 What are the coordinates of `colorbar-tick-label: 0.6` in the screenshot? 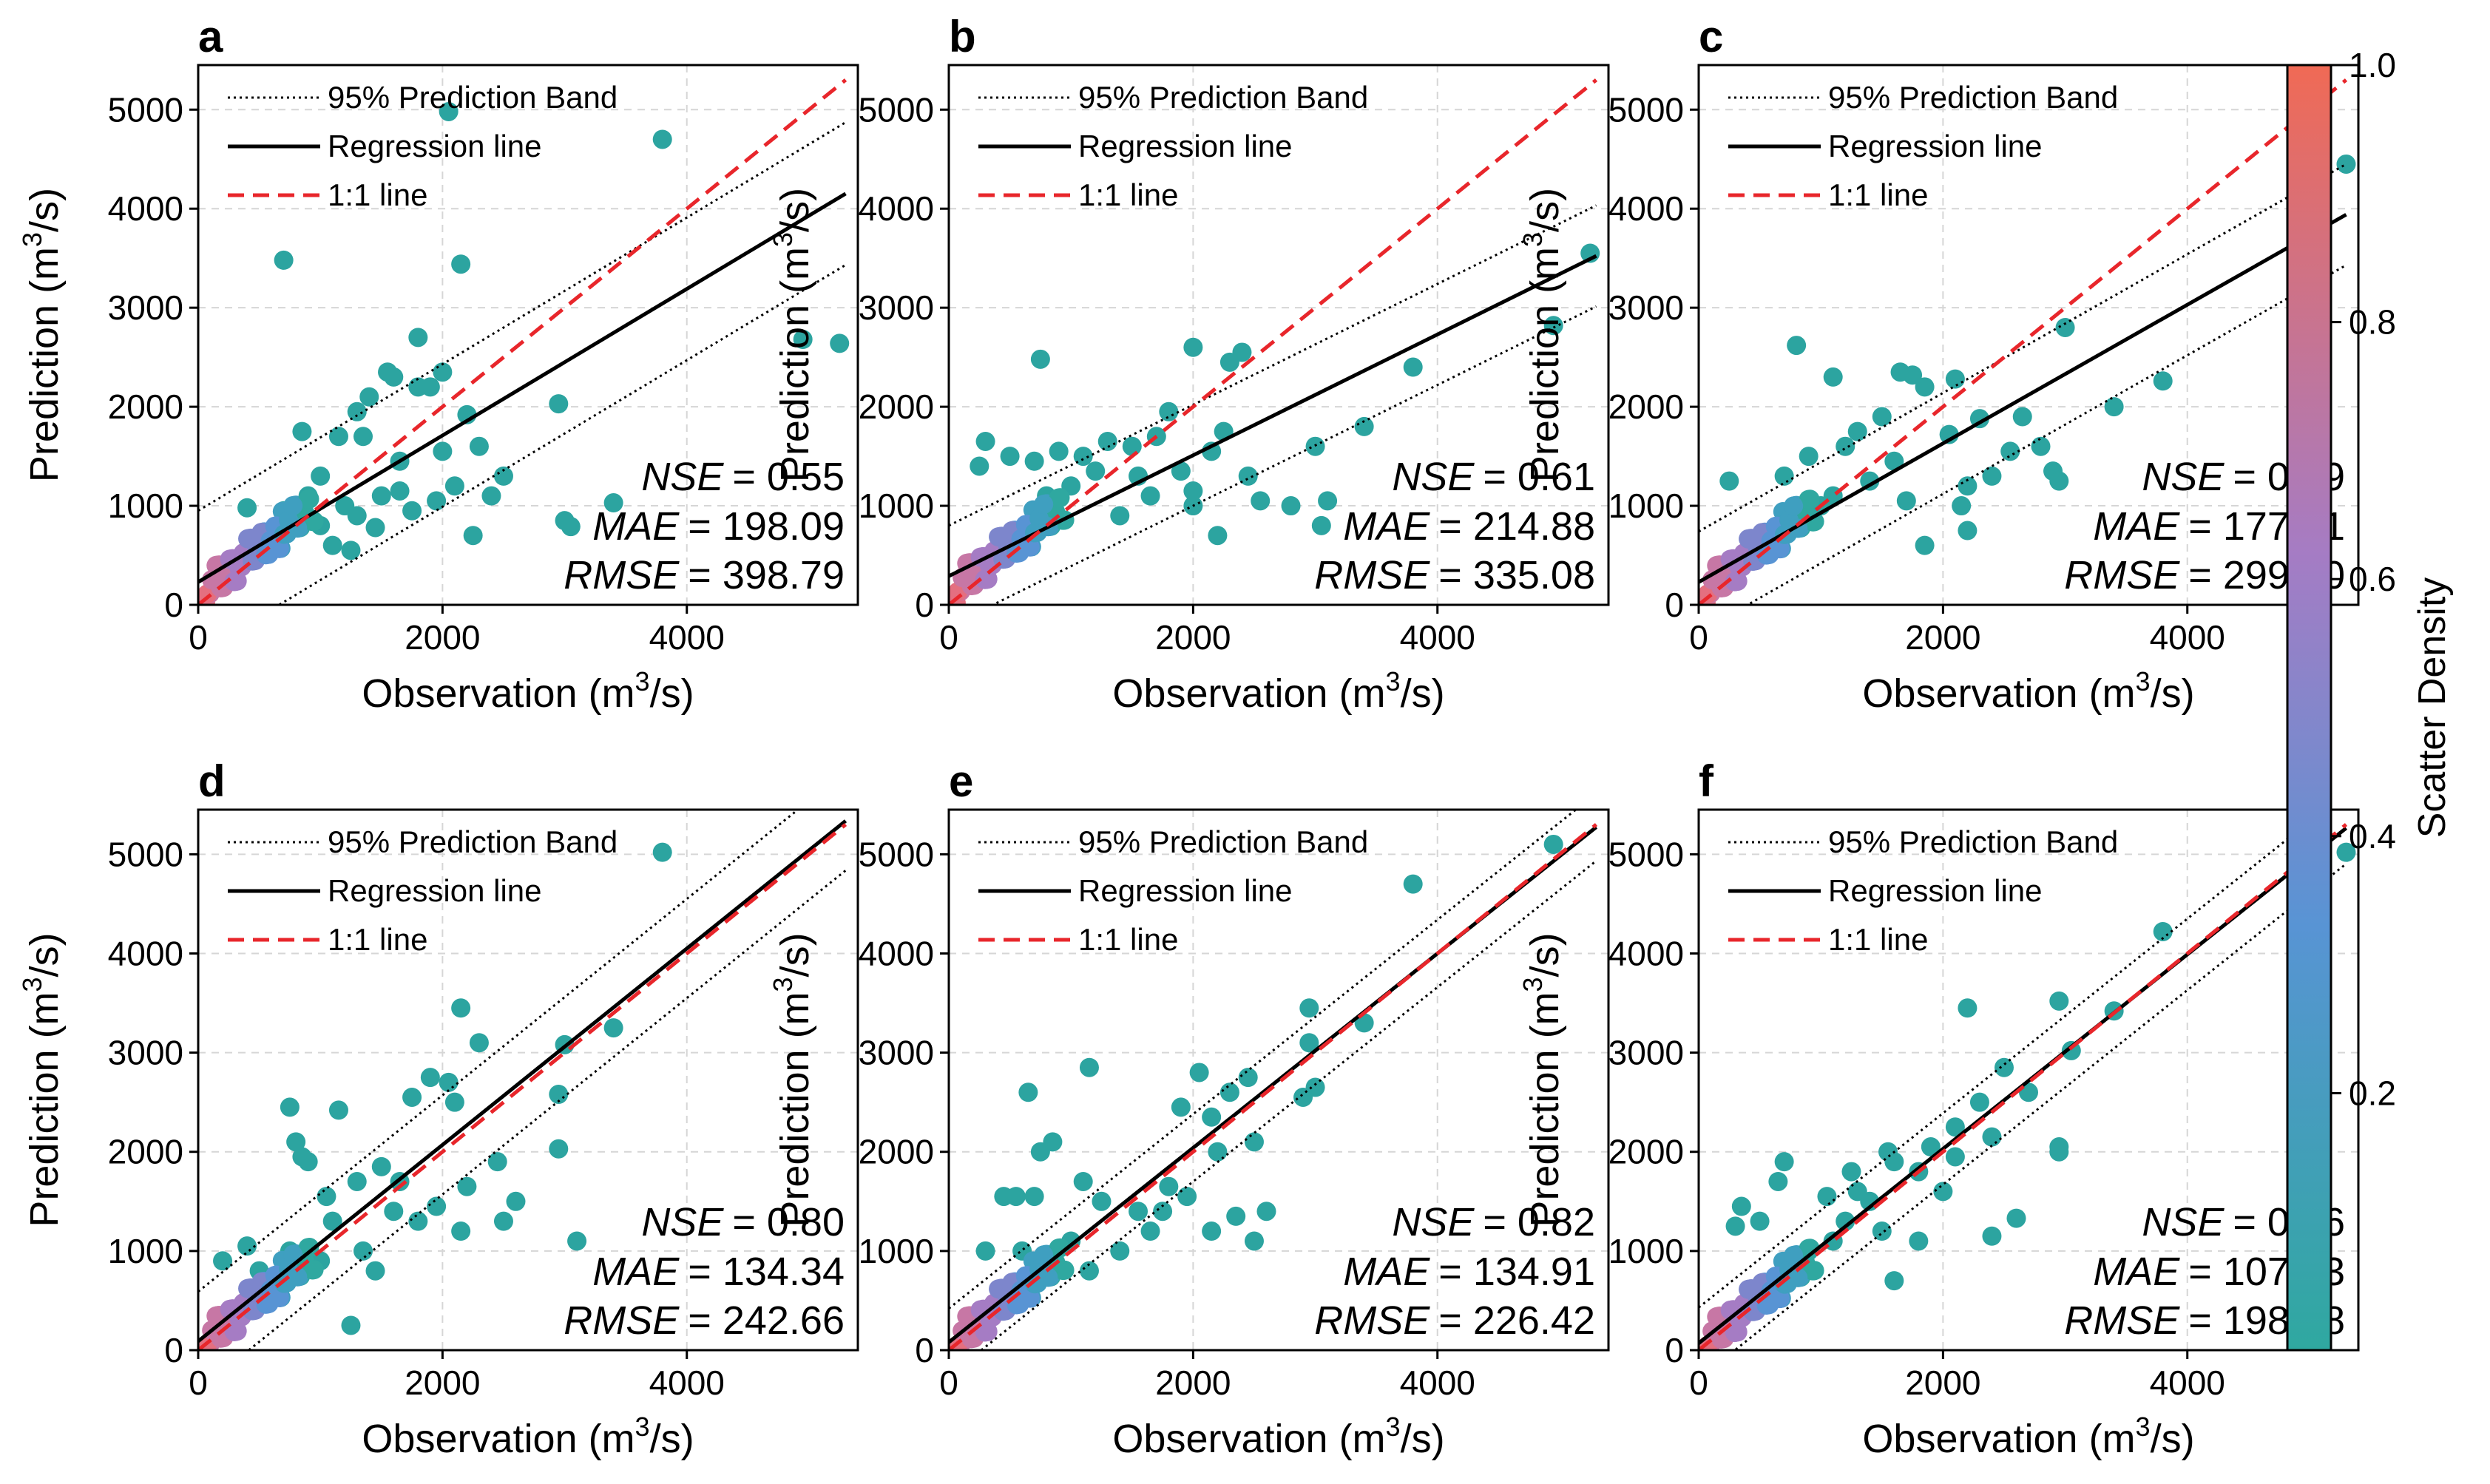 It's located at (2372, 579).